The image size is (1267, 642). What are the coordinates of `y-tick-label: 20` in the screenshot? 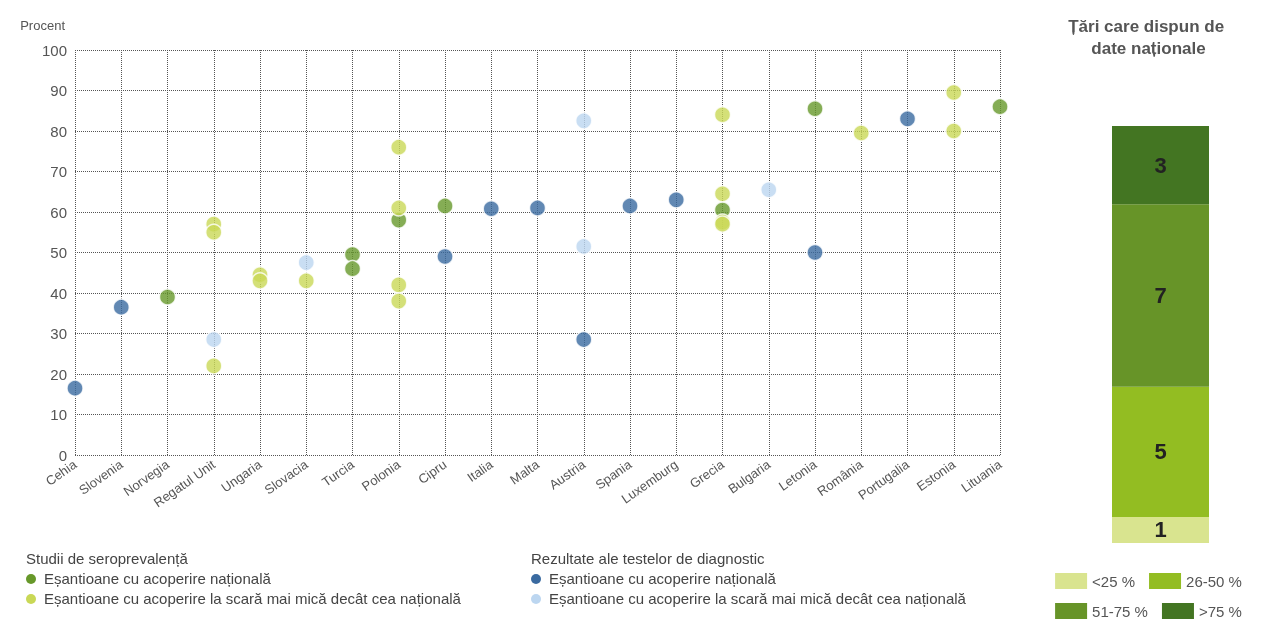 It's located at (58, 374).